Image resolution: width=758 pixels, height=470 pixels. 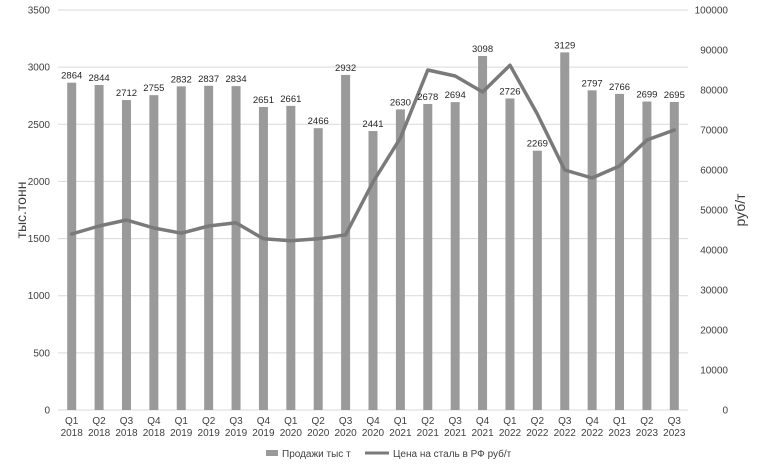 What do you see at coordinates (564, 45) in the screenshot?
I see `bar-data-label: 3129` at bounding box center [564, 45].